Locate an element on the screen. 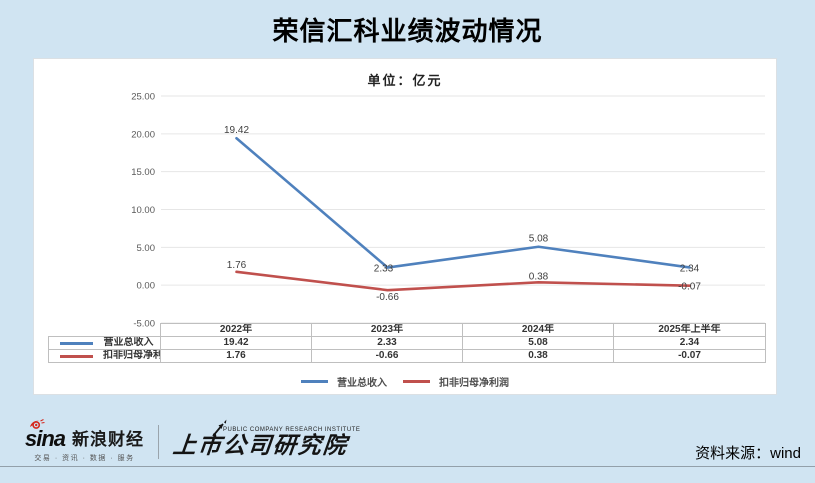  institute-name: 上市公司研究院 is located at coordinates (260, 445).